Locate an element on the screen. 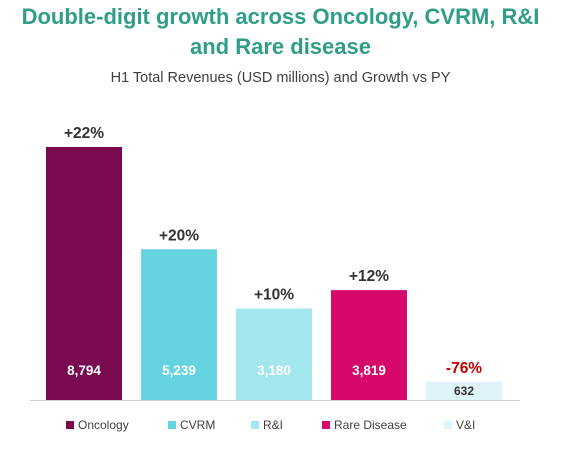 Image resolution: width=561 pixels, height=454 pixels. legend-label-4: V&I is located at coordinates (465, 425).